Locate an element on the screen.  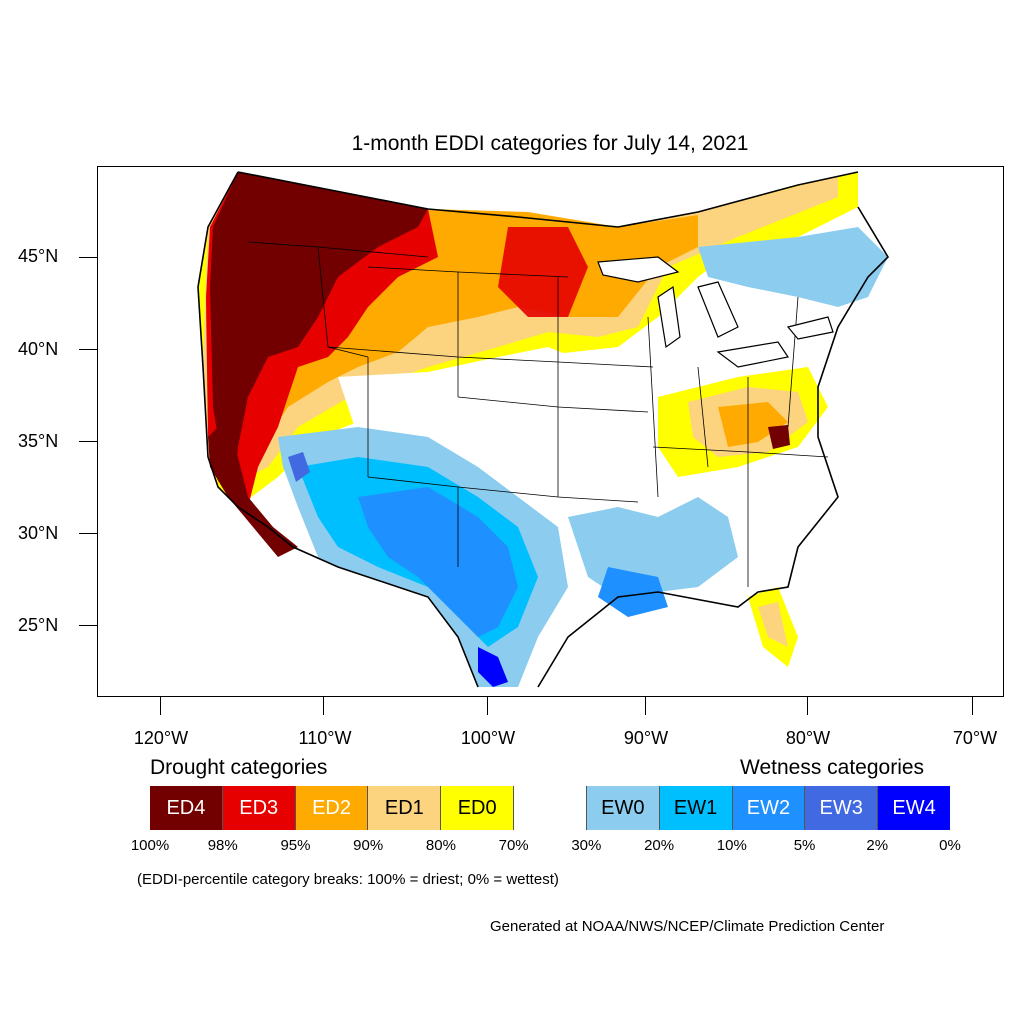
legend-wetness-heading: Wetness categories is located at coordinates (832, 767).